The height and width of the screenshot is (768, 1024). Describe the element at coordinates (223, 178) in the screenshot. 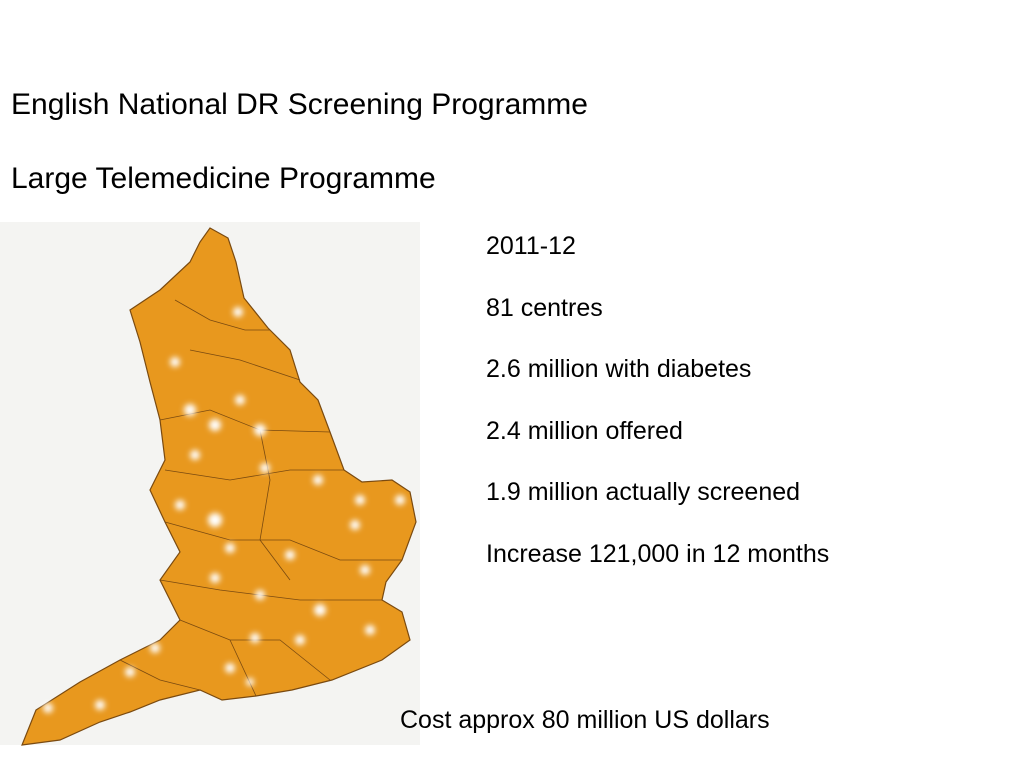

I see `slide-subtitle: Large Telemedicine Programme` at that location.